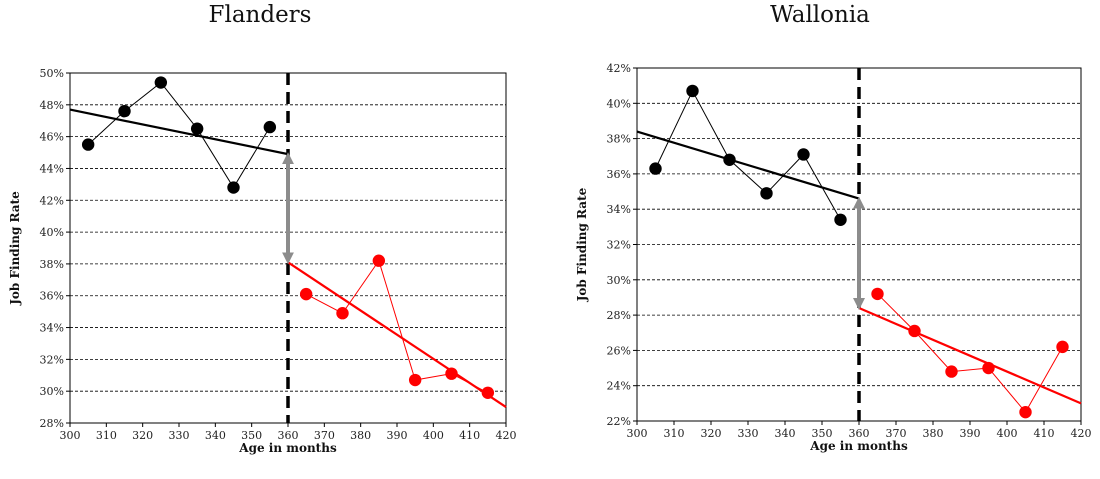  What do you see at coordinates (52, 168) in the screenshot?
I see `y-tick-label: 44%` at bounding box center [52, 168].